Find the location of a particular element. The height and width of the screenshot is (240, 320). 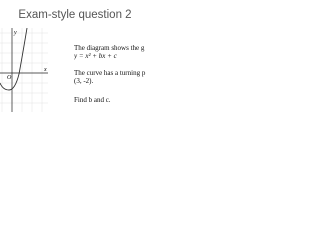

text-line: Find b and c. is located at coordinates (92, 100).